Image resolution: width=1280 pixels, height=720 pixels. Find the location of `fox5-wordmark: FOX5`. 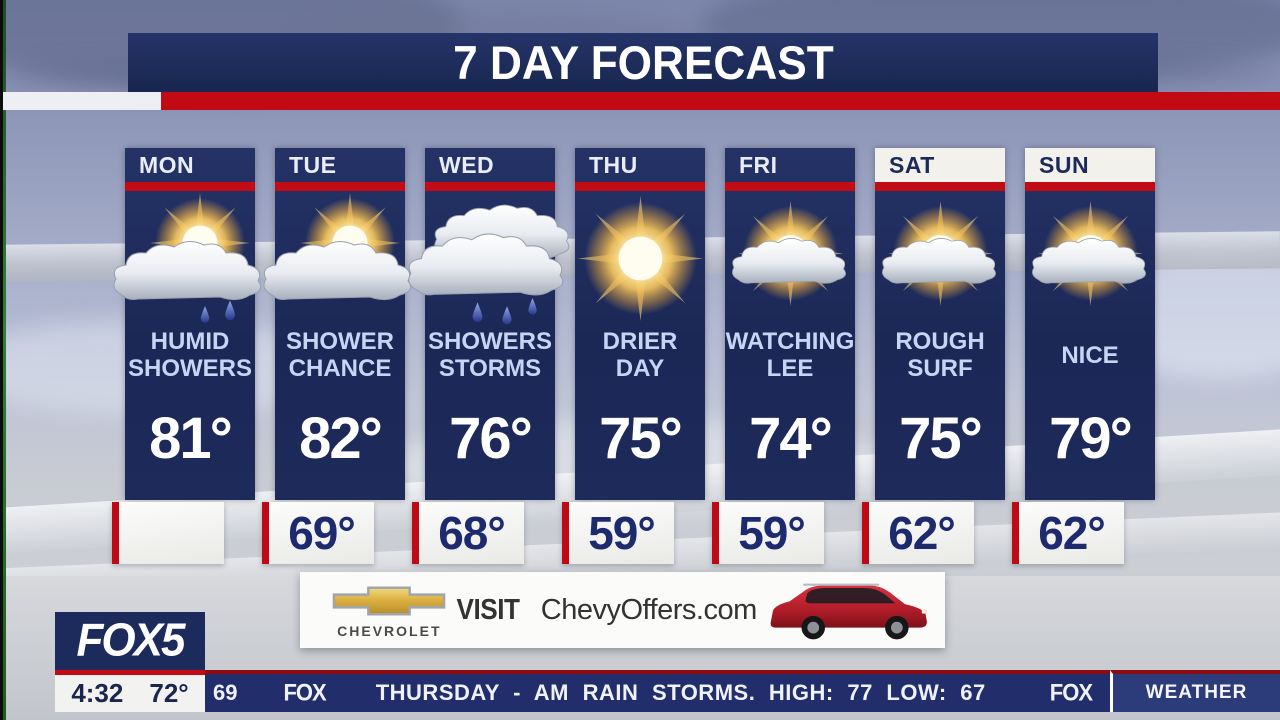

fox5-wordmark: FOX5 is located at coordinates (131, 640).